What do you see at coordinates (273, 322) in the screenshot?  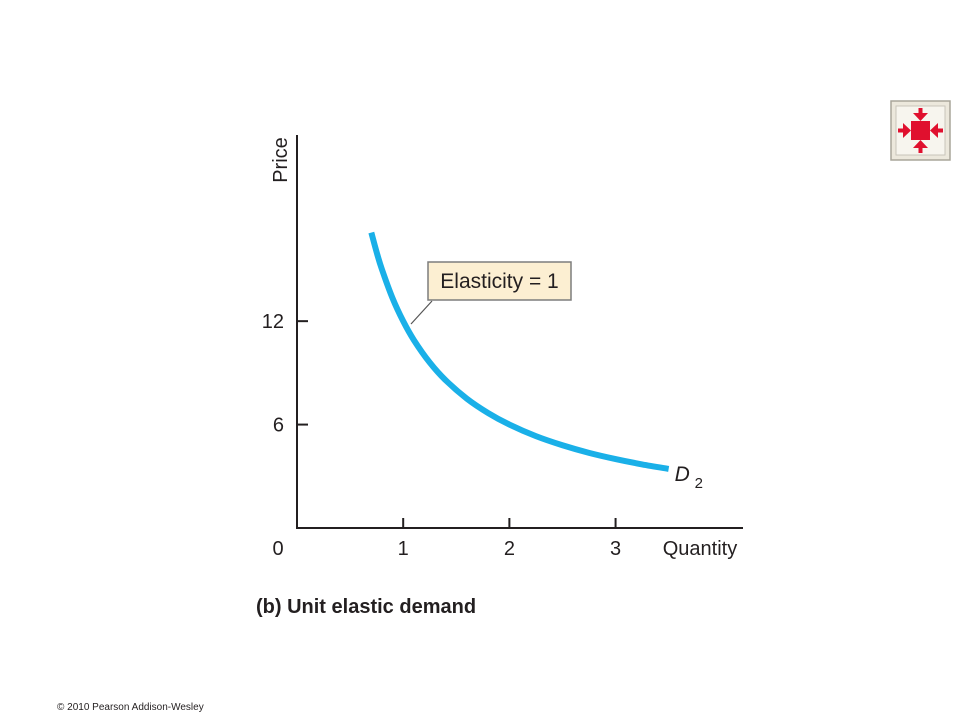 I see `y-tick-label: 12` at bounding box center [273, 322].